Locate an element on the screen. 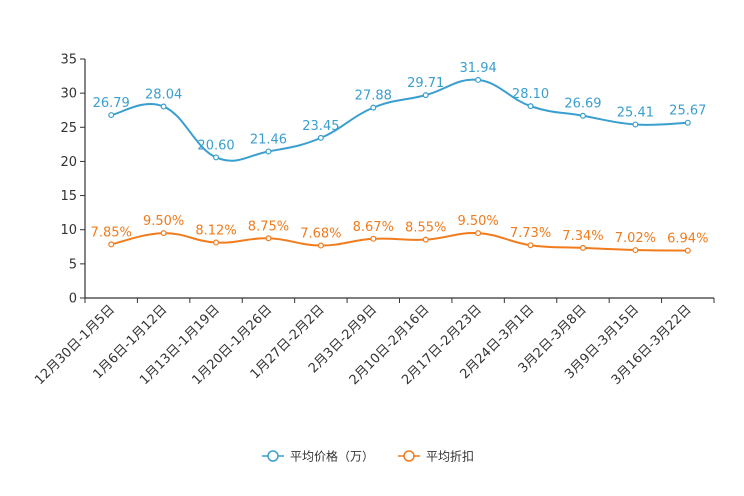 Image resolution: width=744 pixels, height=496 pixels. y-tick-label: 20 is located at coordinates (68, 162).